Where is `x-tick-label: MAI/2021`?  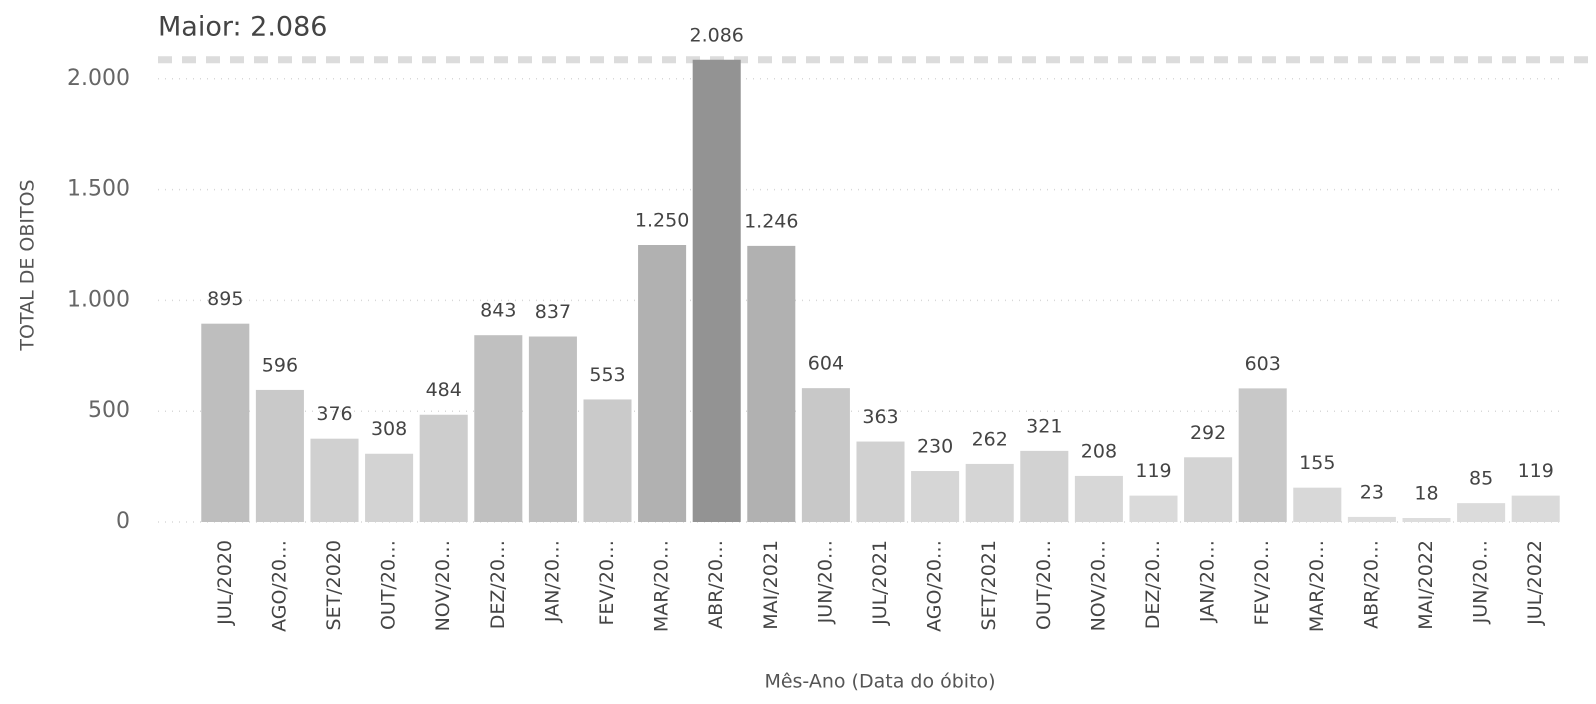
x-tick-label: MAI/2021 is located at coordinates (771, 585).